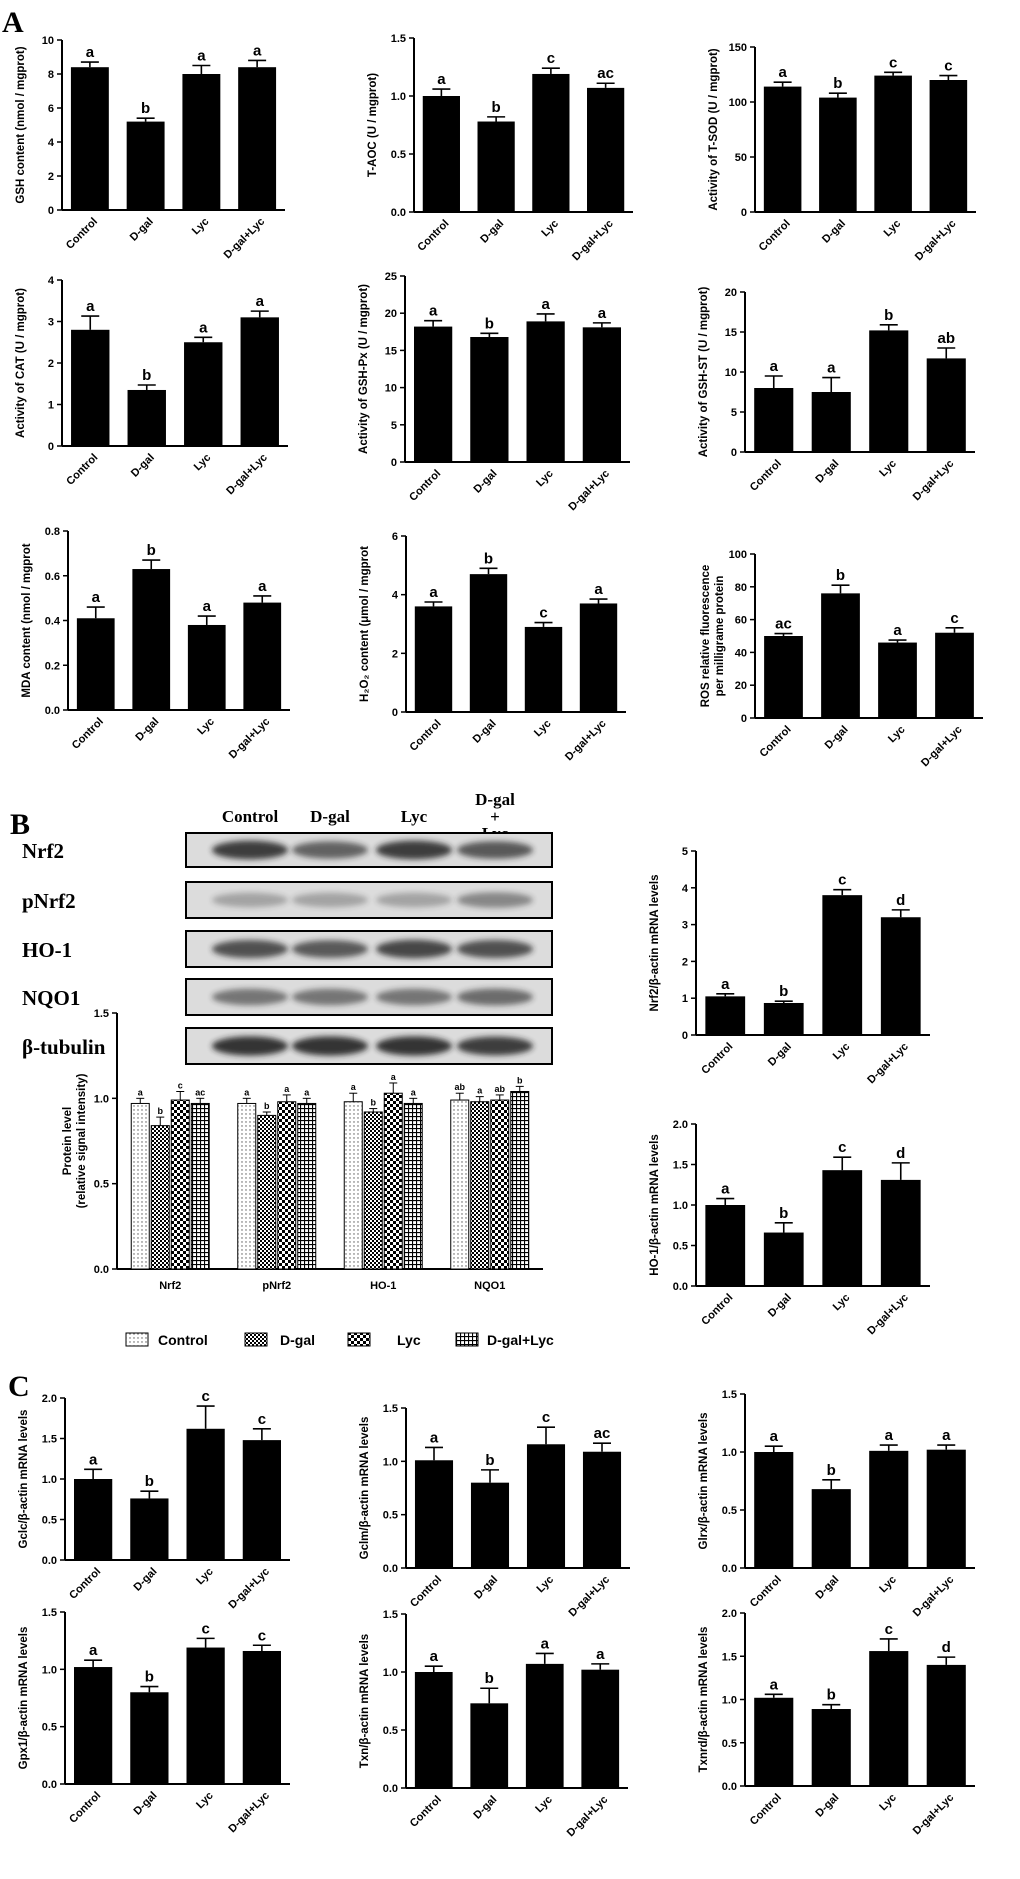  What do you see at coordinates (330, 816) in the screenshot?
I see `blot-column-label: D-gal` at bounding box center [330, 816].